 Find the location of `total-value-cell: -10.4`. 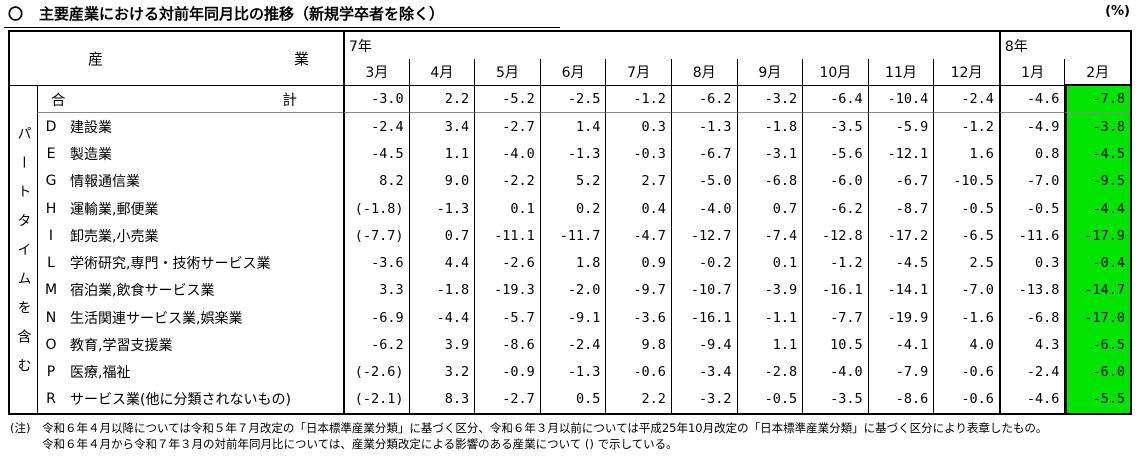

total-value-cell: -10.4 is located at coordinates (900, 100).